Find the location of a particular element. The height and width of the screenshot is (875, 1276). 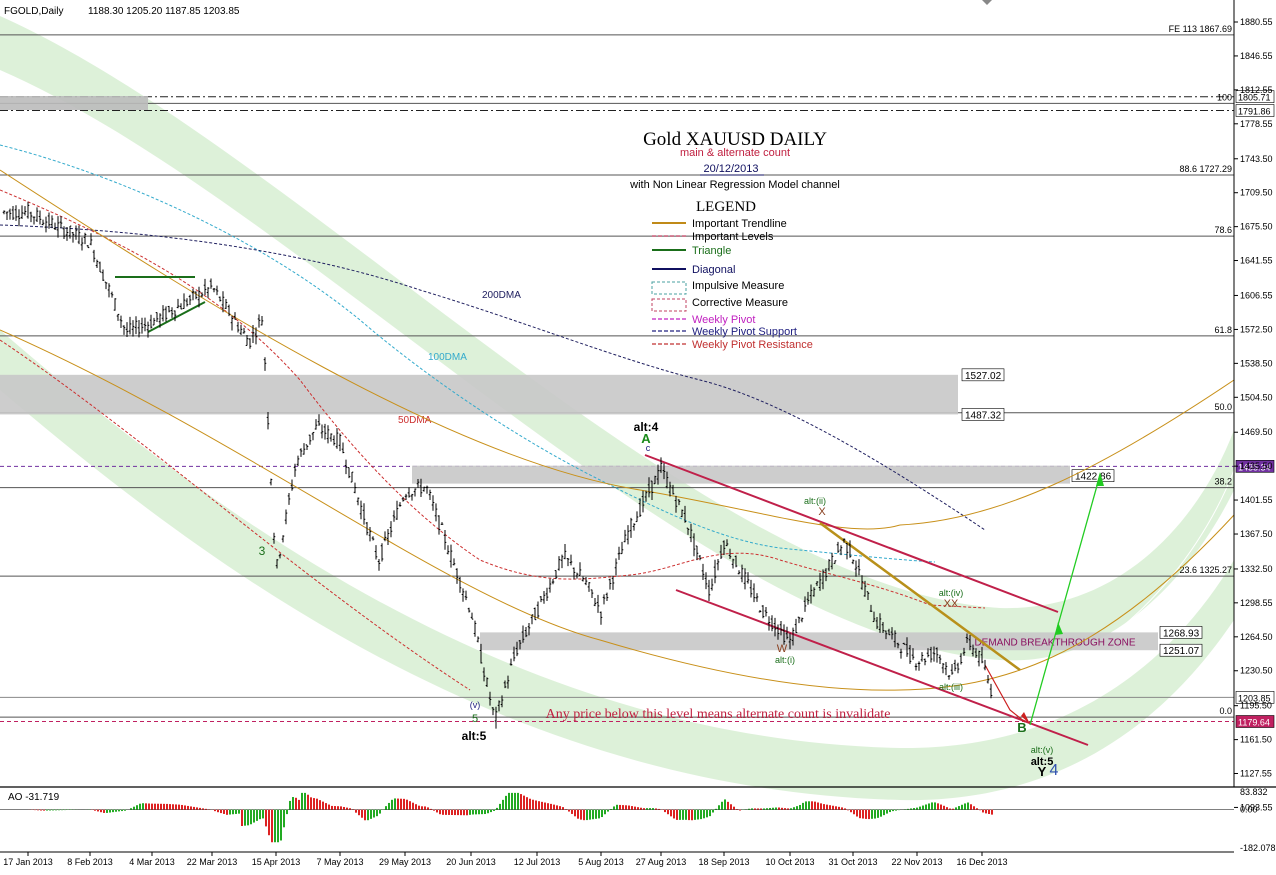

level-label: 1805.71 is located at coordinates (1254, 98).